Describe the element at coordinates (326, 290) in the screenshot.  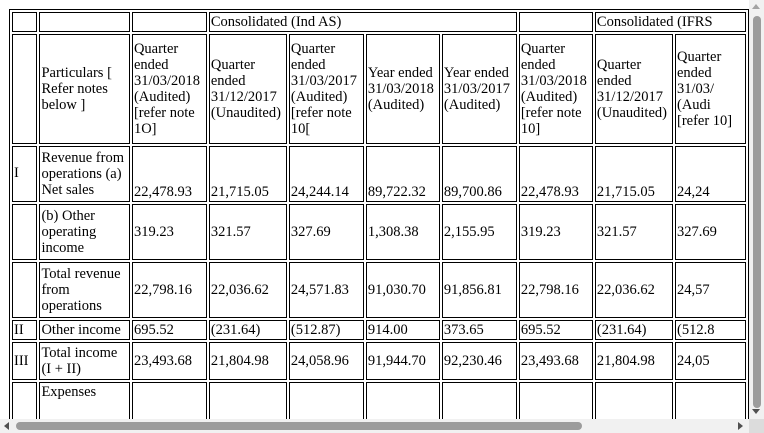
I see `row-value: 24,571.83` at that location.